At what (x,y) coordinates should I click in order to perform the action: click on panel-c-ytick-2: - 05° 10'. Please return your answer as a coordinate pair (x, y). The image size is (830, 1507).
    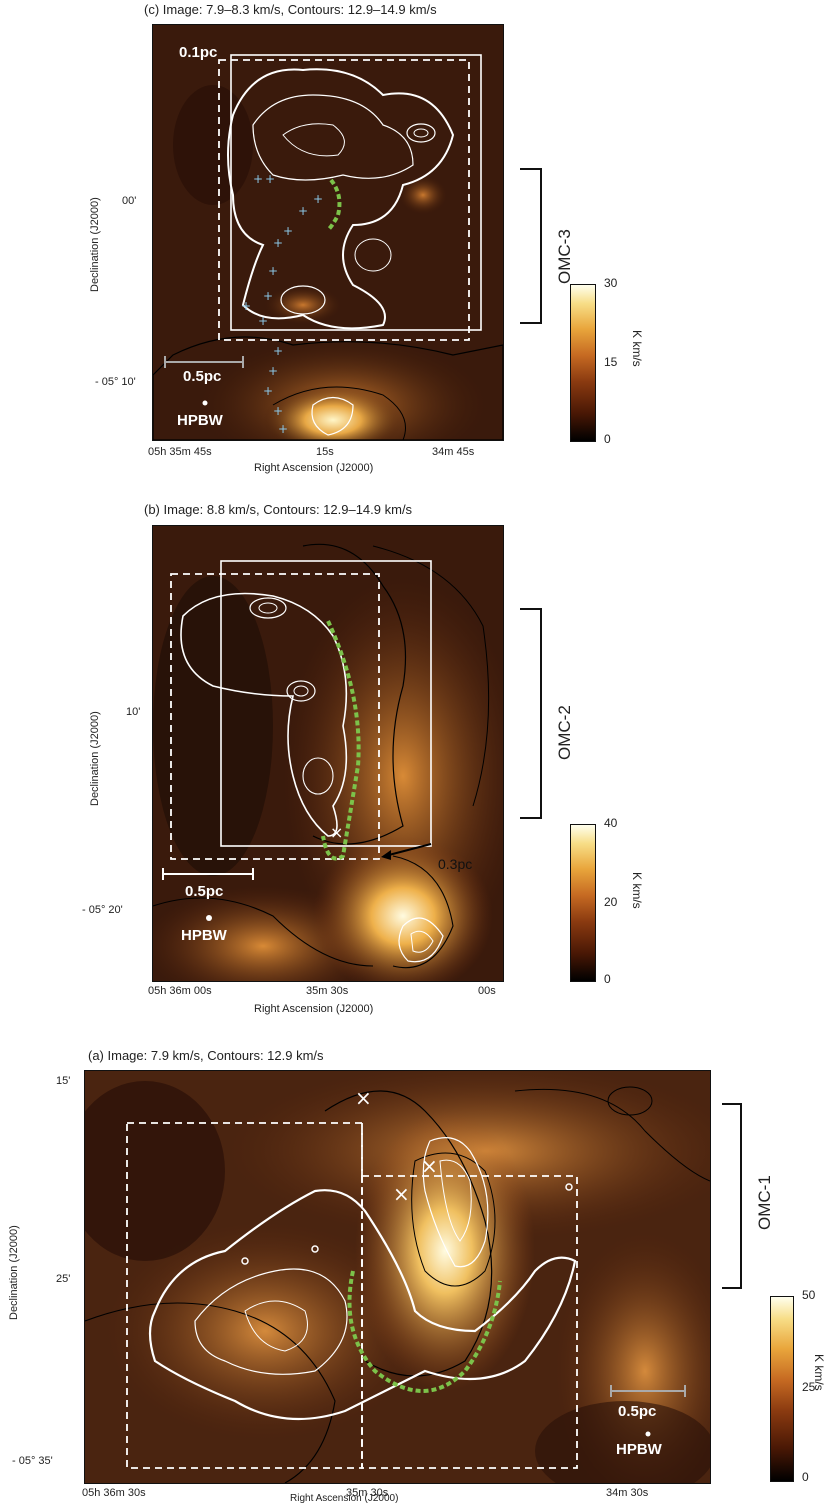
    Looking at the image, I should click on (115, 382).